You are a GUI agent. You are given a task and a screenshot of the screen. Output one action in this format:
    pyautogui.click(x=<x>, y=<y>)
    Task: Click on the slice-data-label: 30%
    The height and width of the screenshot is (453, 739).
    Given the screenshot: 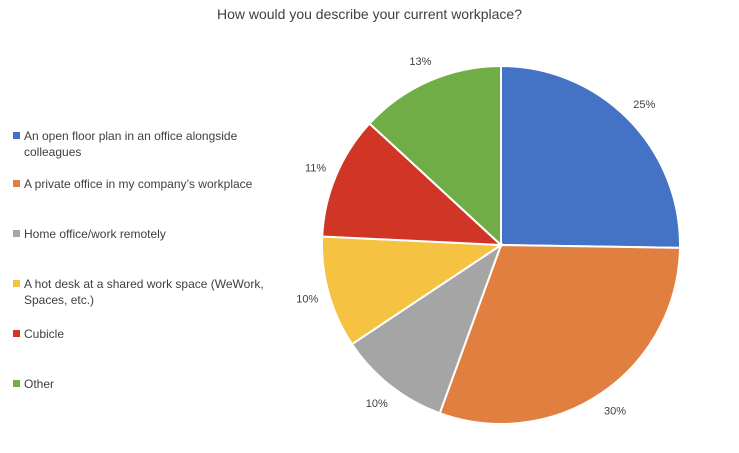 What is the action you would take?
    pyautogui.click(x=615, y=412)
    